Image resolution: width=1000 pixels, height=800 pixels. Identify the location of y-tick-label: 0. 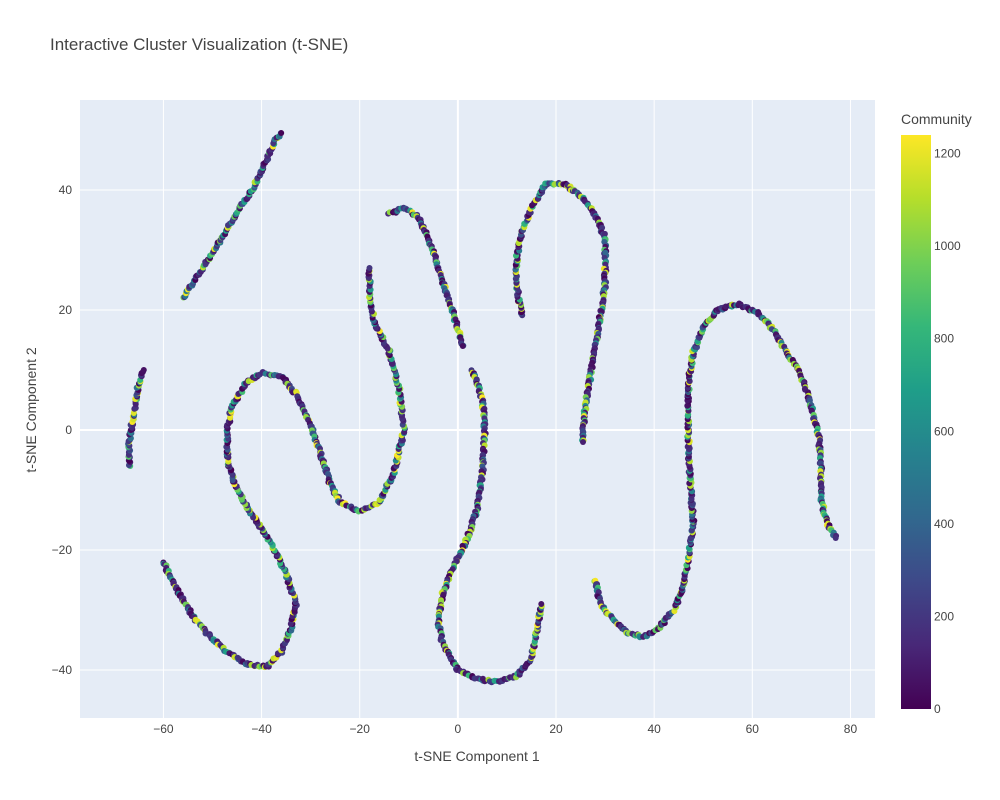
(68, 430).